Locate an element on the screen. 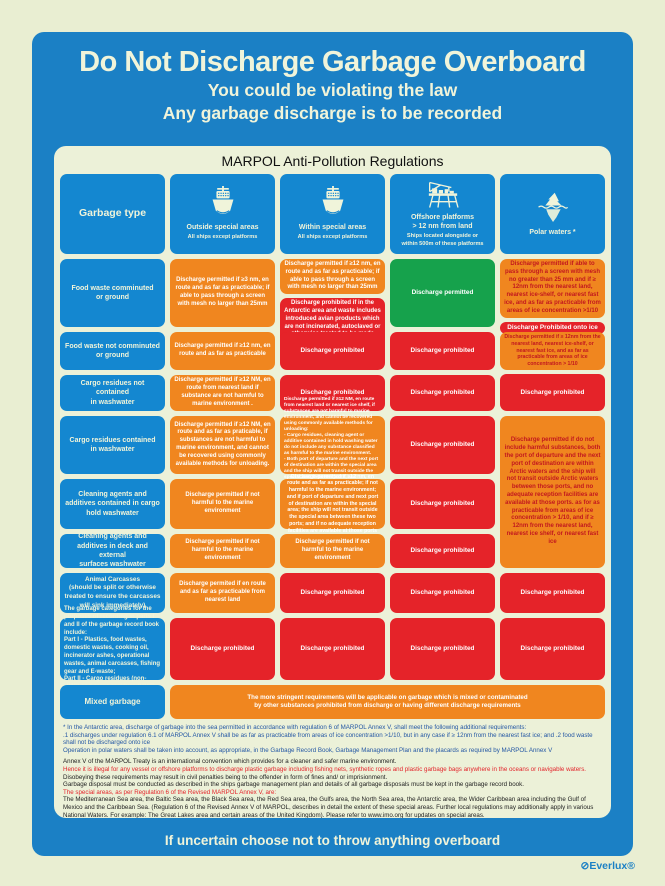 The width and height of the screenshot is (665, 886). cell-r2-within: Discharge prohibited is located at coordinates (332, 351).